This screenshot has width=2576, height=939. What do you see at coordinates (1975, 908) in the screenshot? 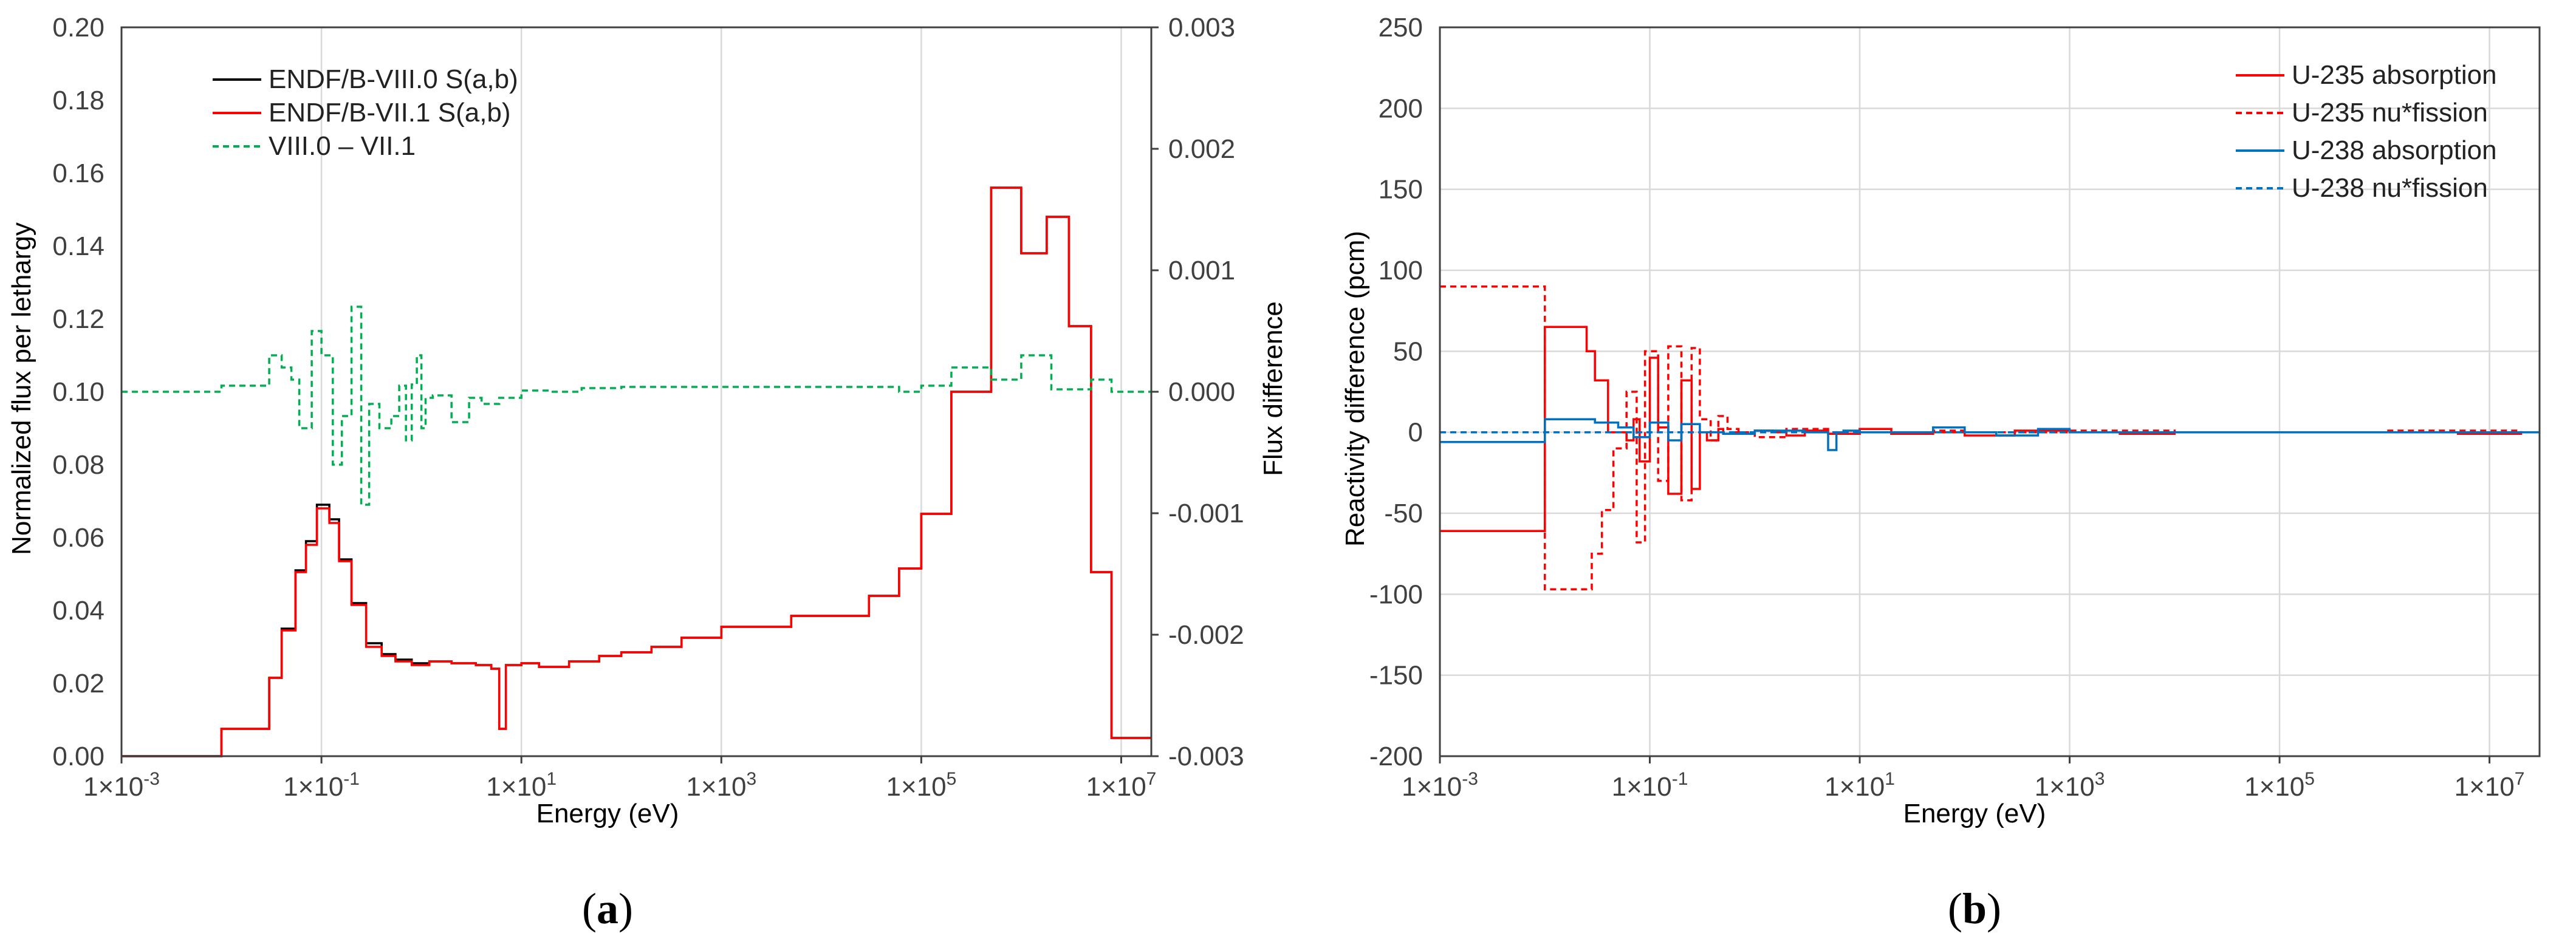
I see `panel-b-label: (b)` at bounding box center [1975, 908].